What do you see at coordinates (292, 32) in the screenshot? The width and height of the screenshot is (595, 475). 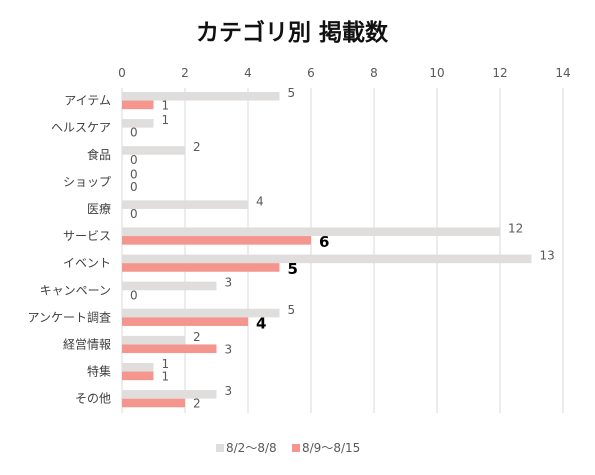 I see `chart-title: カテゴリ別 掲載数` at bounding box center [292, 32].